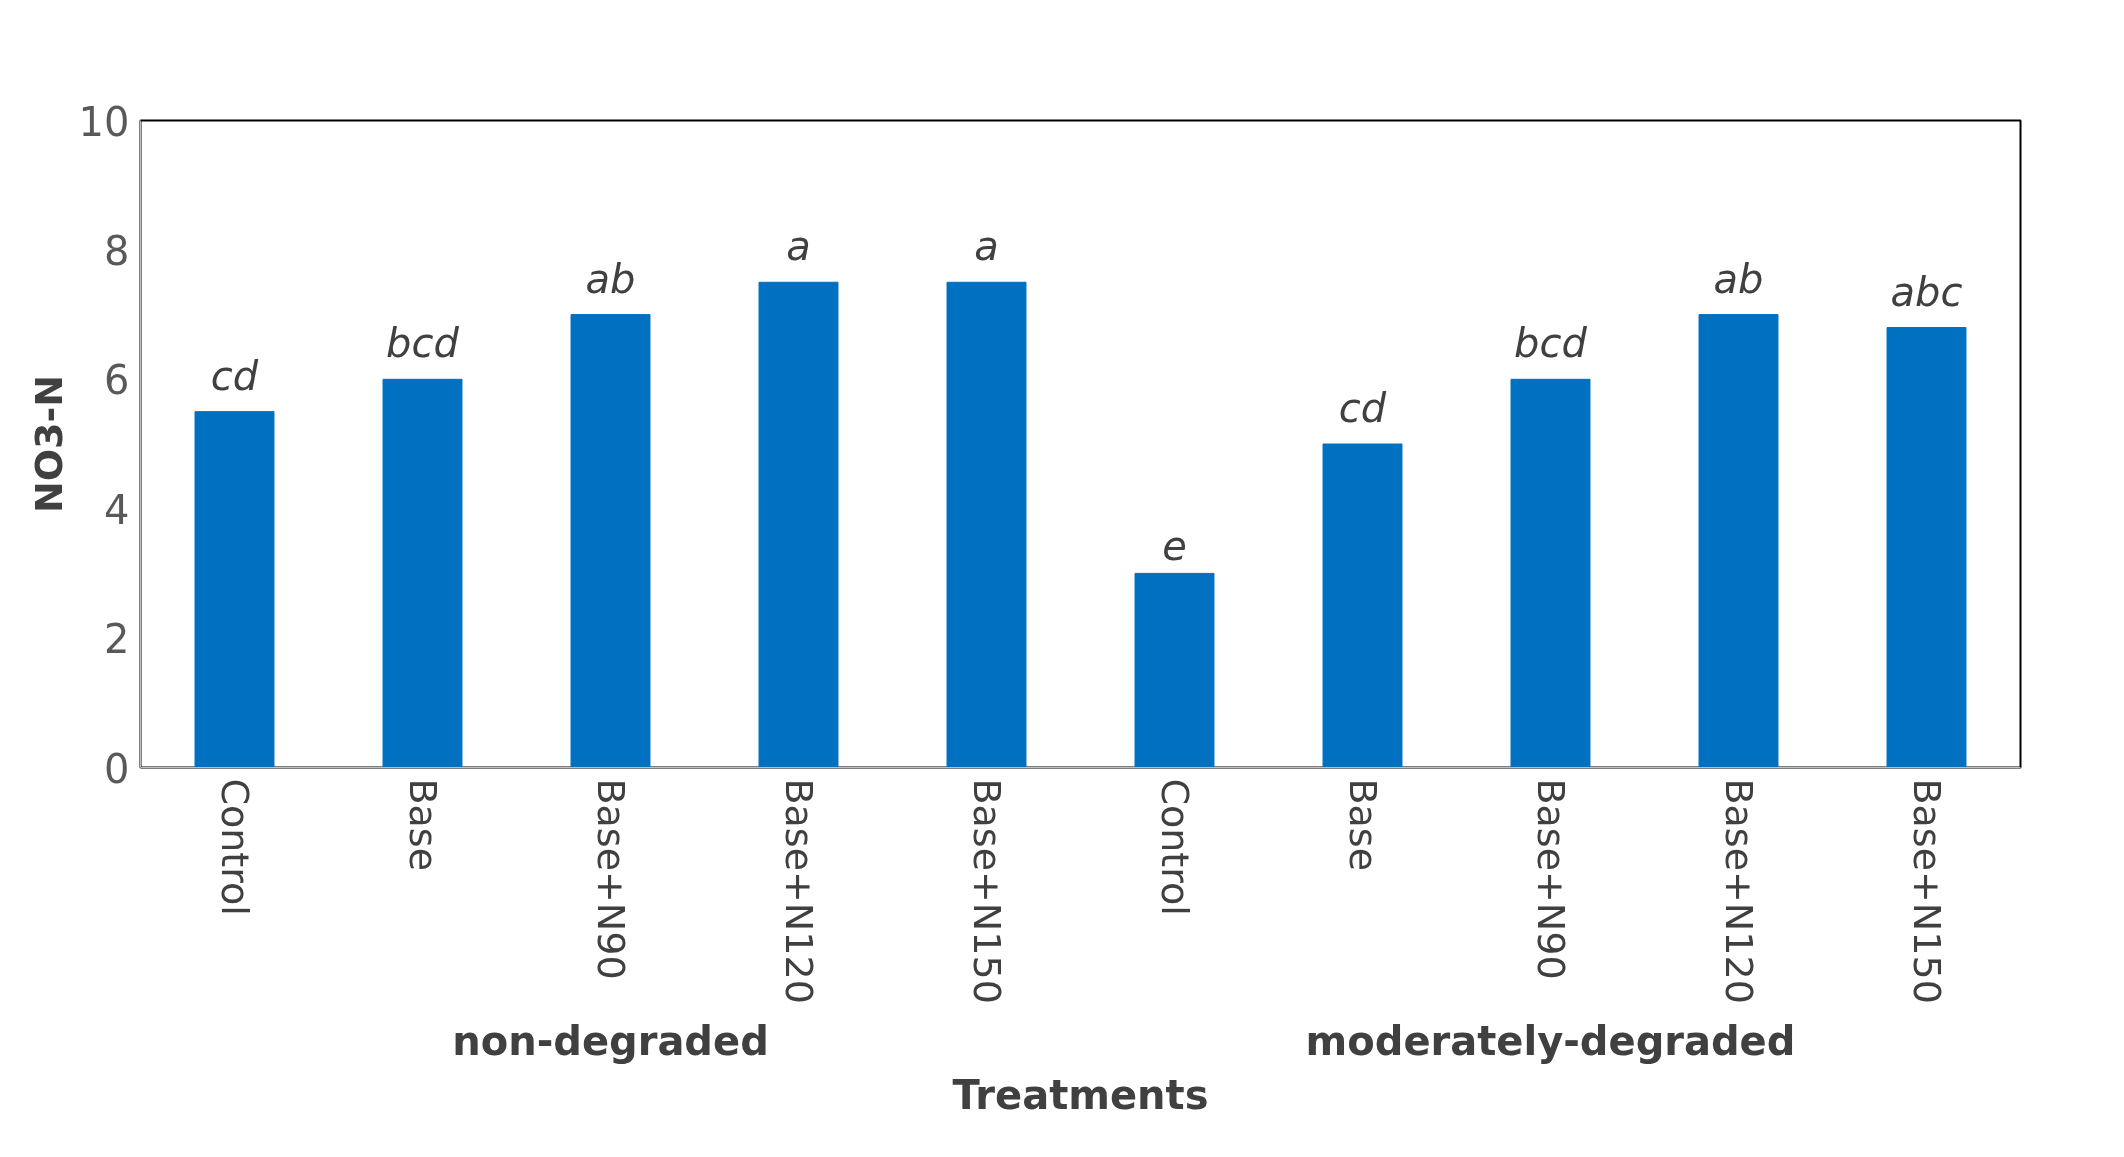 This screenshot has width=2124, height=1157. Describe the element at coordinates (117, 509) in the screenshot. I see `y-tick-label: 4` at that location.